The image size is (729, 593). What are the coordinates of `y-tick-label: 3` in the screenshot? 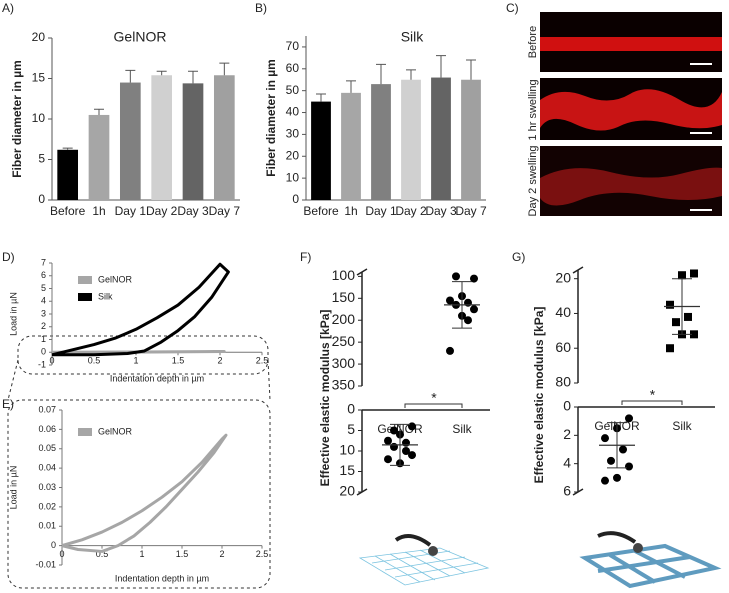 It's located at (43, 313).